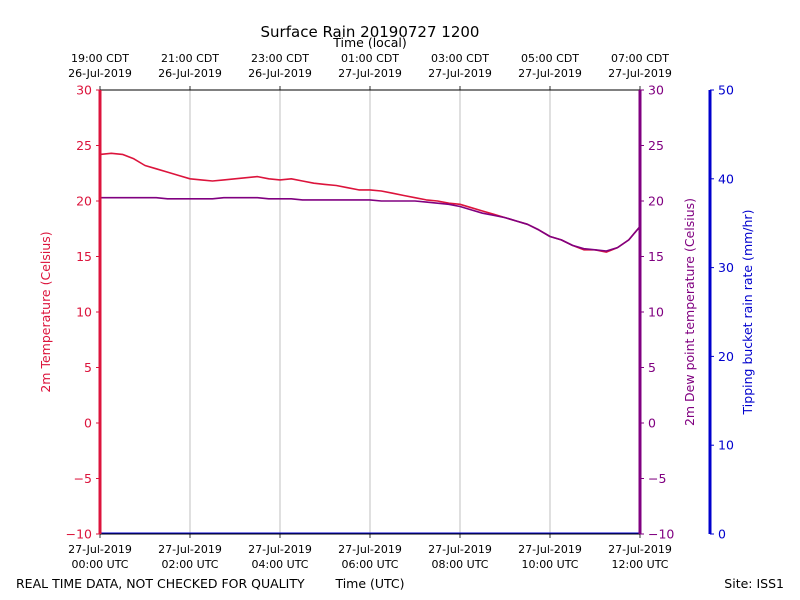  Describe the element at coordinates (726, 356) in the screenshot. I see `rain-tick-label: 20` at that location.